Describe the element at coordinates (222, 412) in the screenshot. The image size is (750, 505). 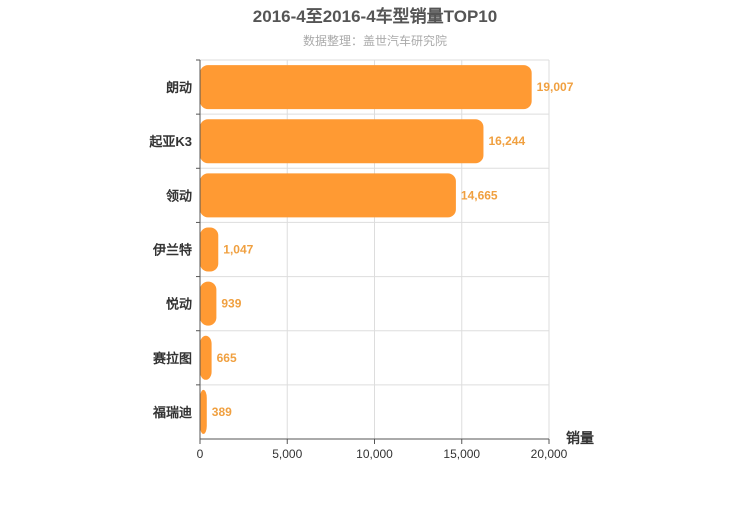
I see `value-label: 389` at that location.